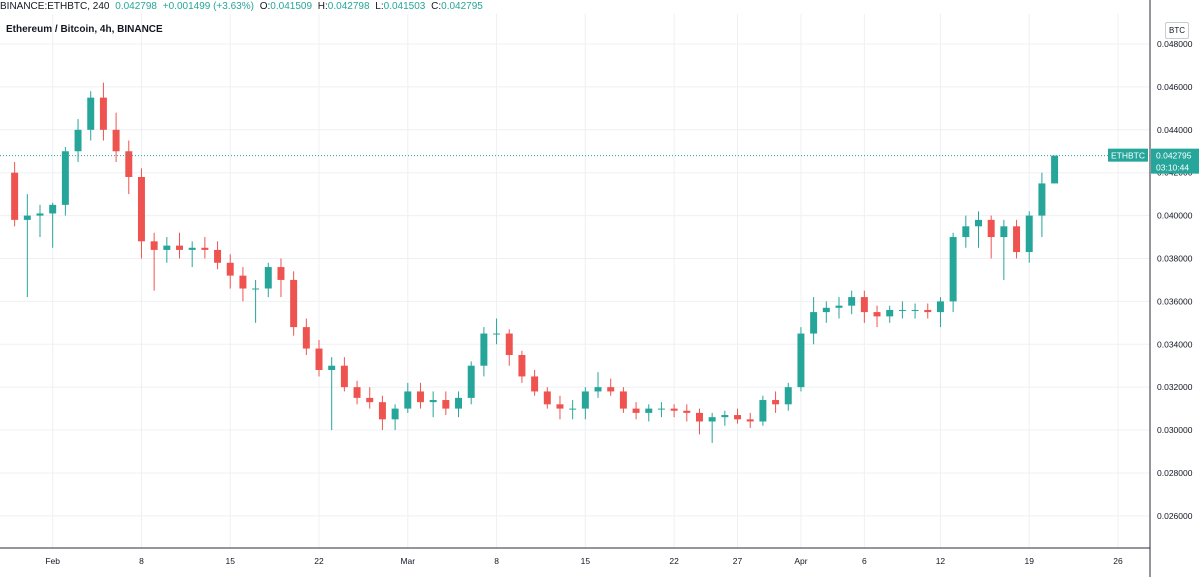  Describe the element at coordinates (52, 561) in the screenshot. I see `x-tick-label: Feb` at that location.